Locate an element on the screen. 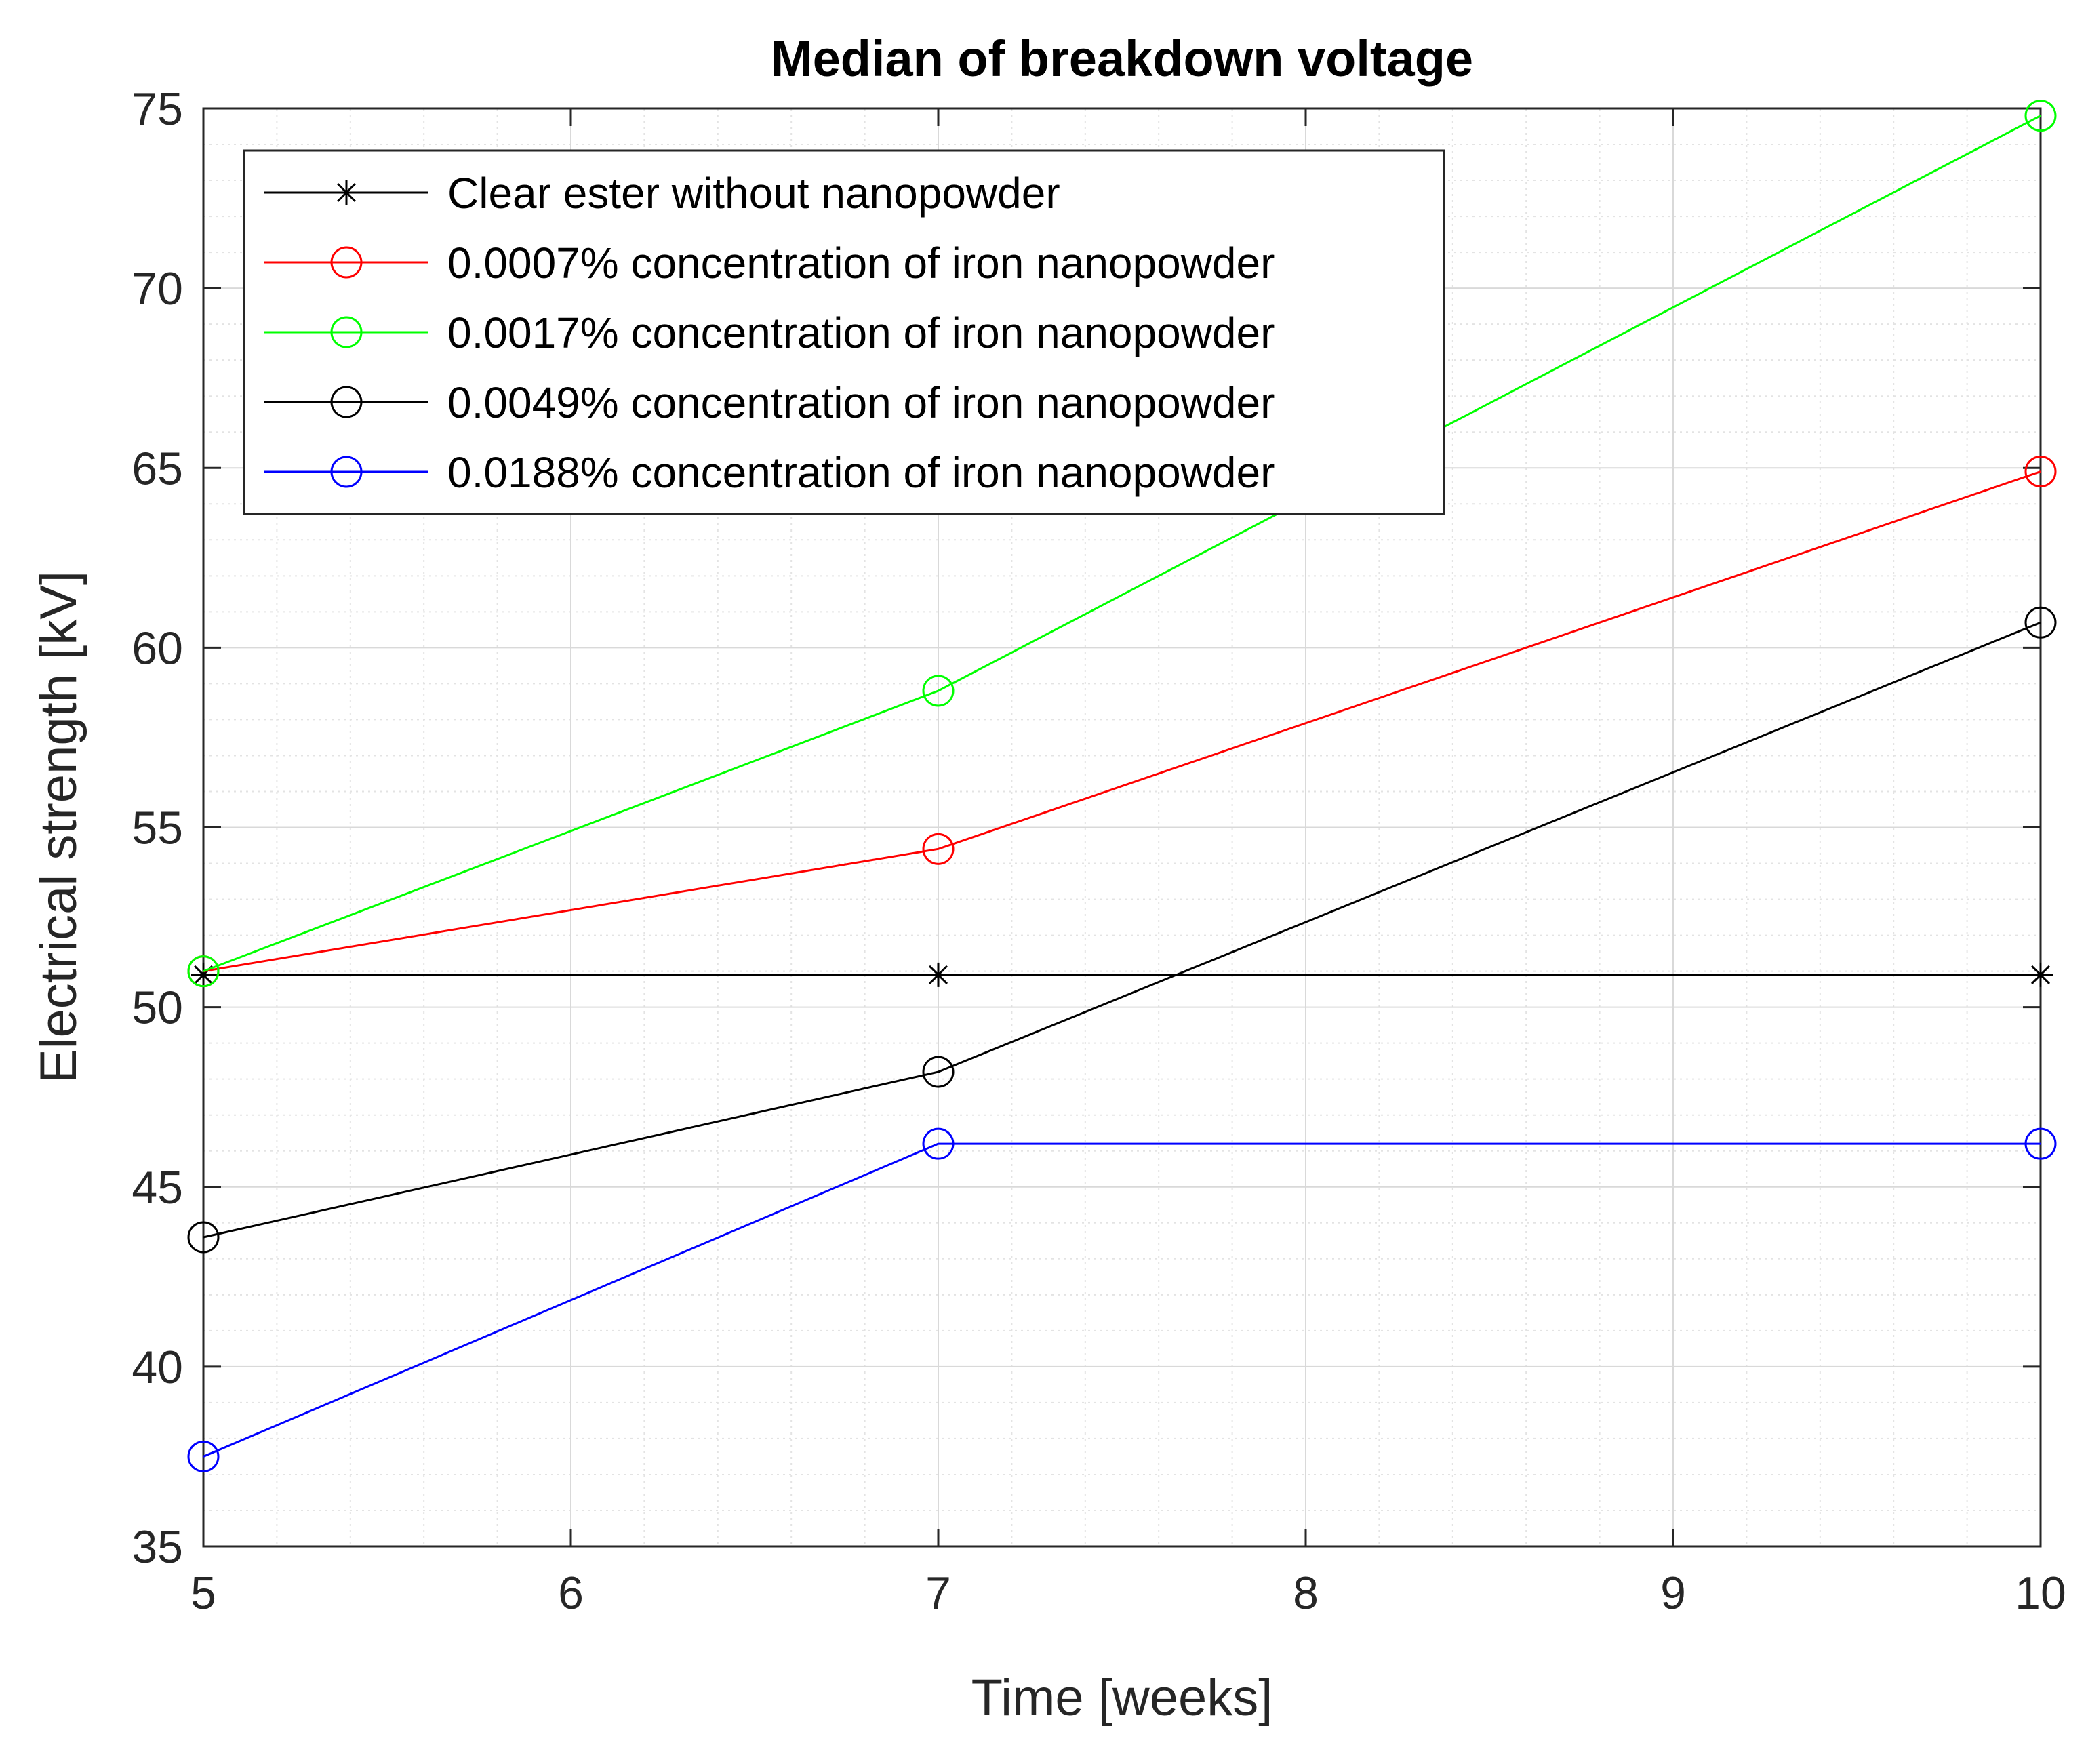 The width and height of the screenshot is (2086, 1764). chart-title: Median of breakdown voltage is located at coordinates (1122, 59).